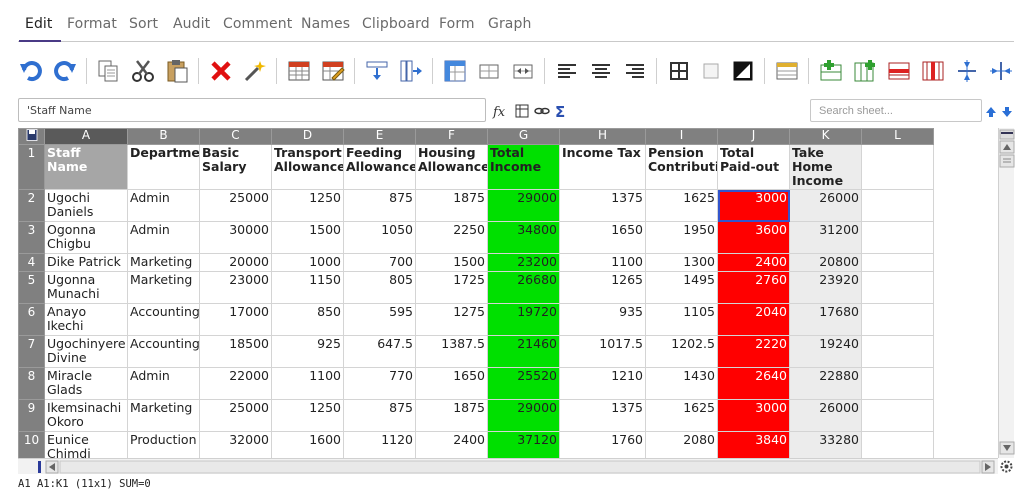 This screenshot has height=494, width=1020. Describe the element at coordinates (86, 383) in the screenshot. I see `cell-a8: Miracle Glads` at that location.